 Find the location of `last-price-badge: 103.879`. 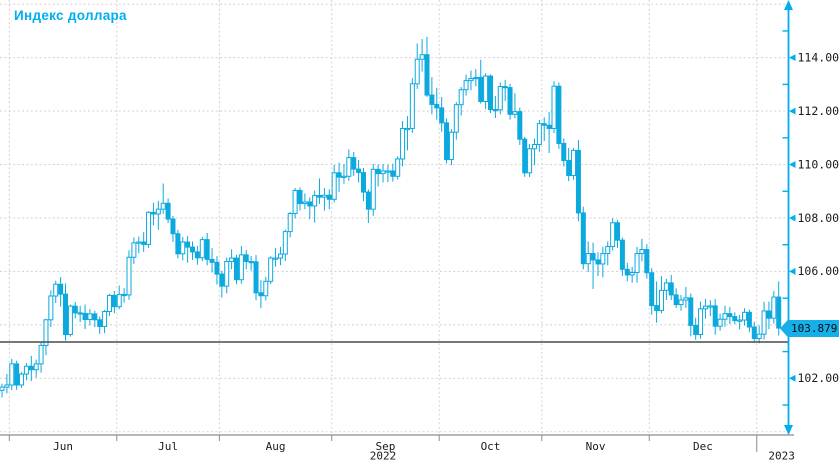

last-price-badge: 103.879 is located at coordinates (809, 328).